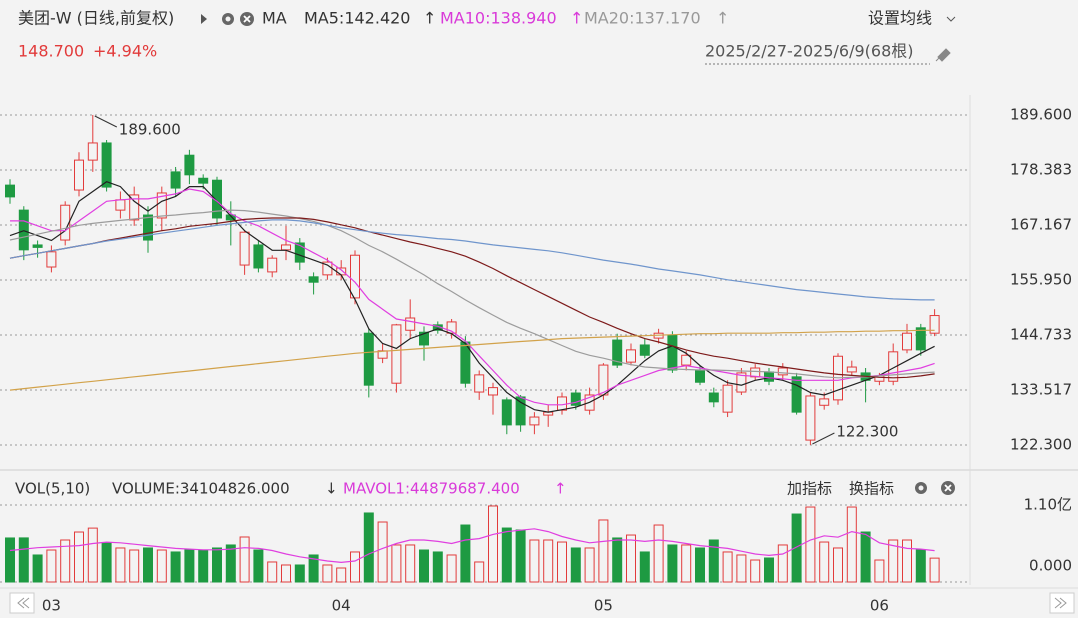  What do you see at coordinates (871, 489) in the screenshot?
I see `switch-indicator: 换指标` at bounding box center [871, 489].